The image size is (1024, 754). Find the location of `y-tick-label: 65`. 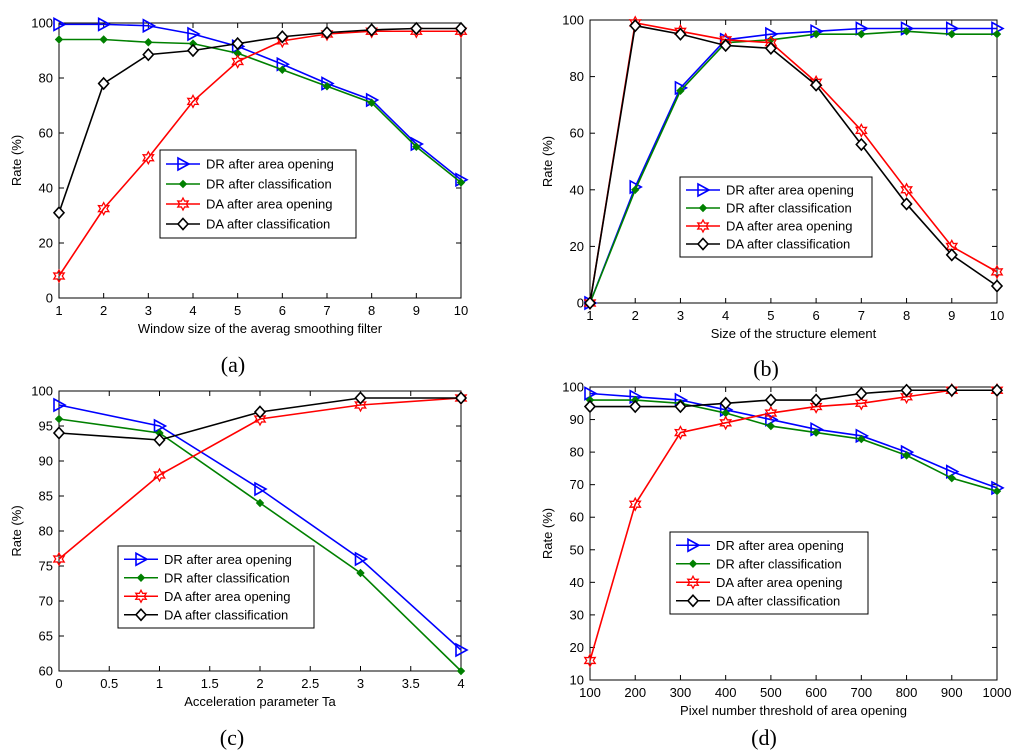

y-tick-label: 65 is located at coordinates (46, 636).